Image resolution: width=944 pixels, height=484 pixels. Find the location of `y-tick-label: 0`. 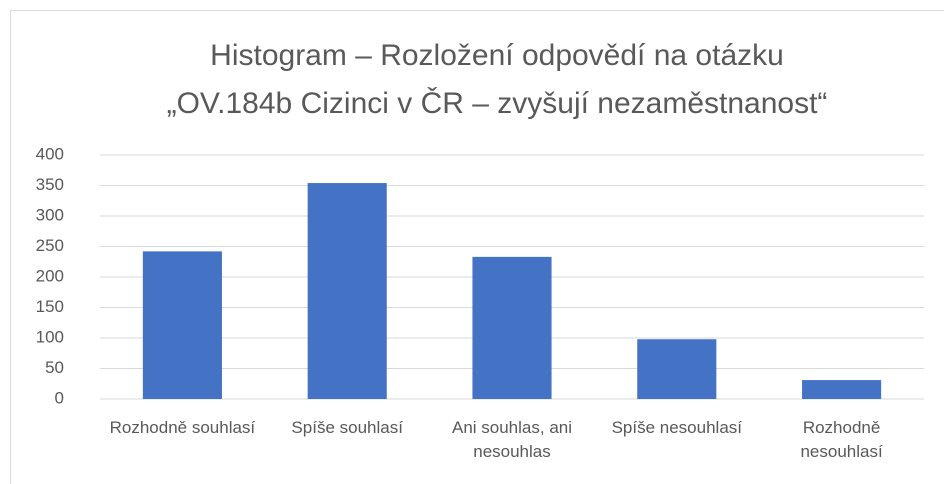

y-tick-label: 0 is located at coordinates (59, 397).